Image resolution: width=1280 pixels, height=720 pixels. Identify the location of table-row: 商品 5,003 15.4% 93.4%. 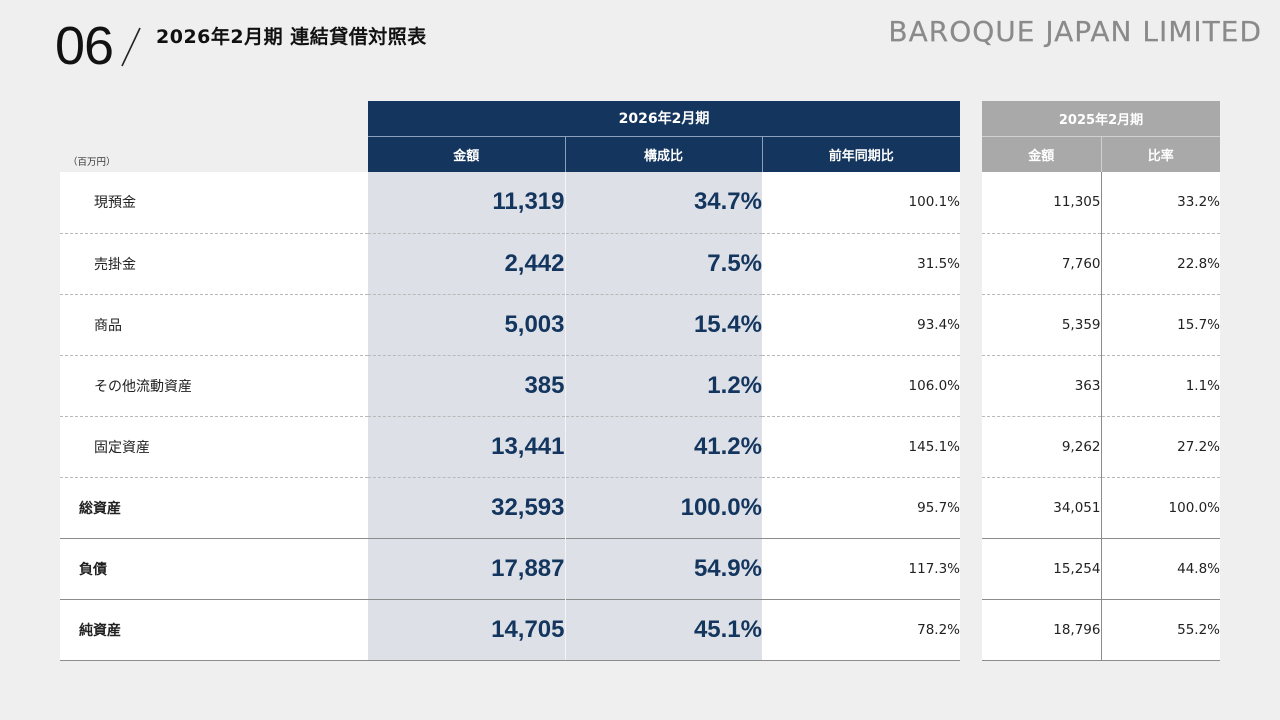
(510, 325).